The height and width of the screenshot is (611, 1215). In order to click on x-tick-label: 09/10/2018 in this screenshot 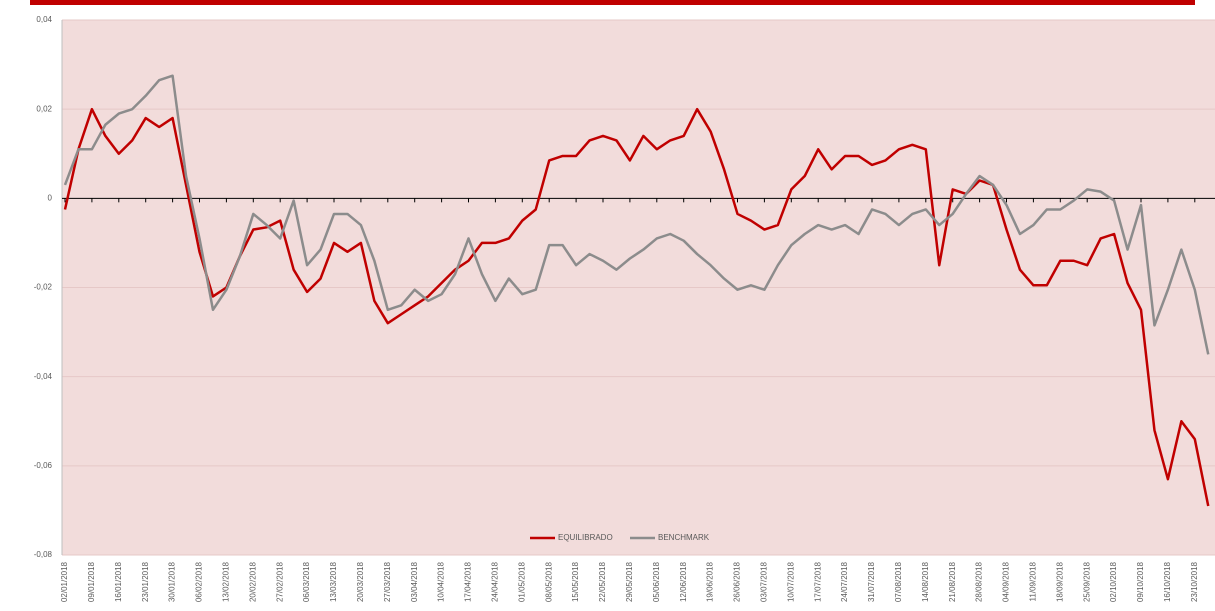, I will do `click(1140, 581)`.